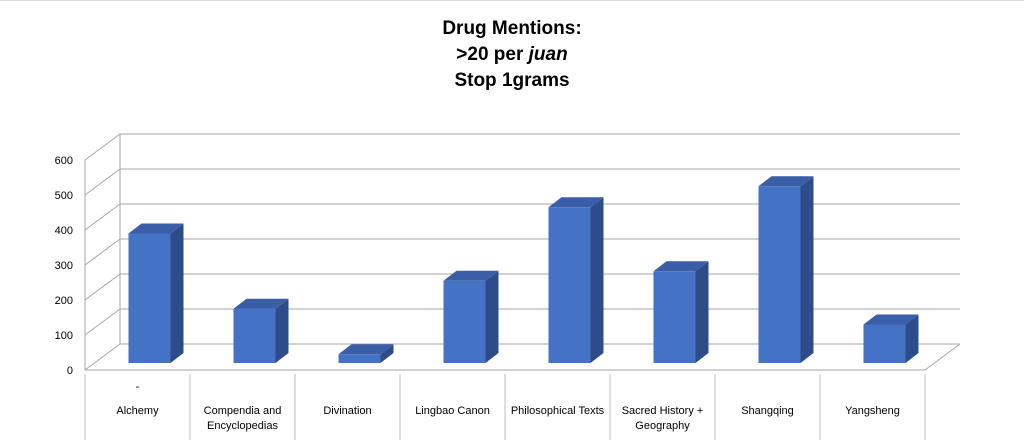  Describe the element at coordinates (64, 196) in the screenshot. I see `y-tick-label: 500` at that location.